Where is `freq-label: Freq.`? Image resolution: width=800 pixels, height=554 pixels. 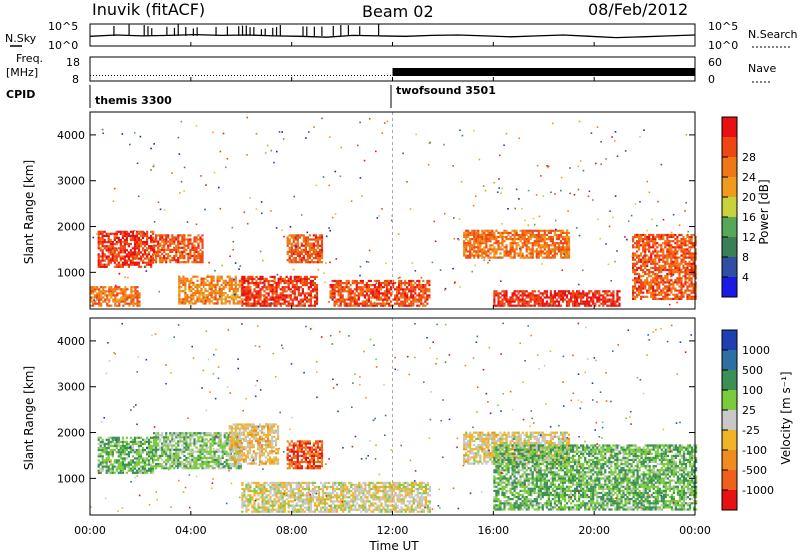
freq-label: Freq. is located at coordinates (29, 58).